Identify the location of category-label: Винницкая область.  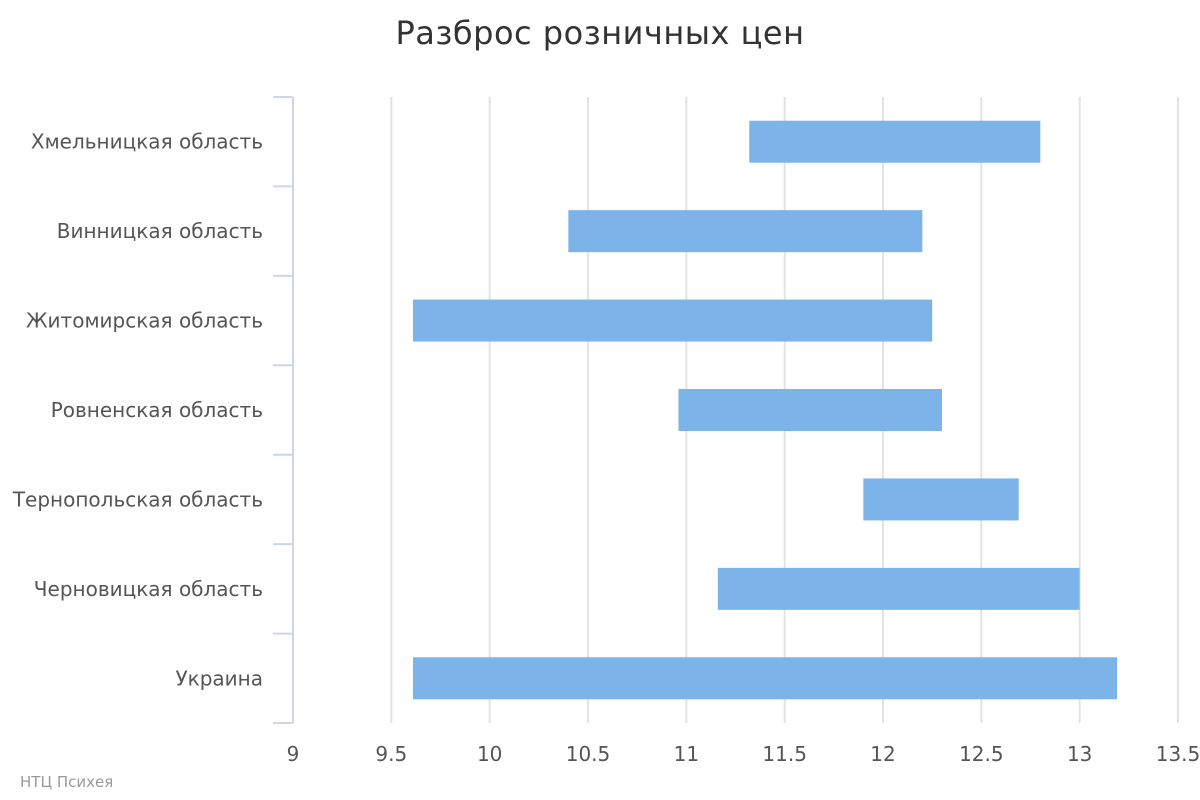
(160, 231).